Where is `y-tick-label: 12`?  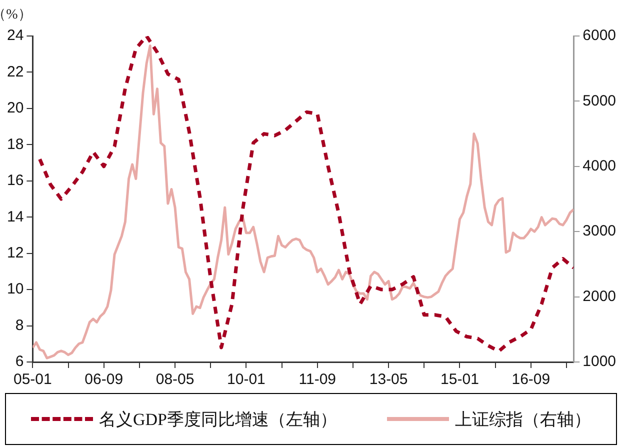
y-tick-label: 12 is located at coordinates (15, 253).